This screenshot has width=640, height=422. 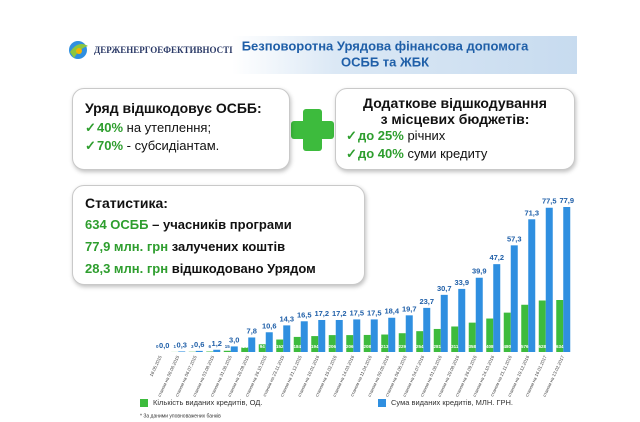 I want to click on item: ✓70% - субсидіантам., so click(x=152, y=145).